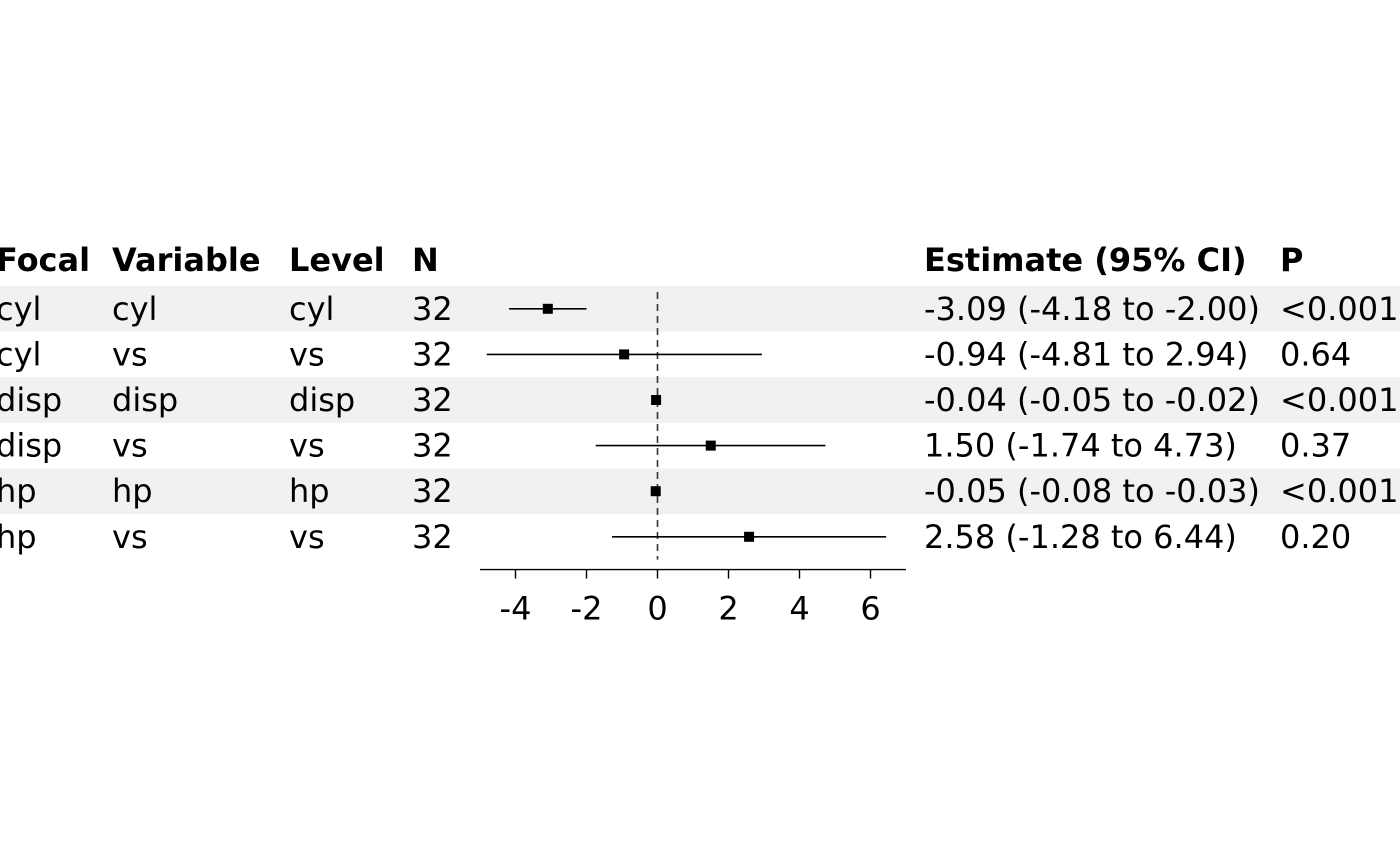 Image resolution: width=1400 pixels, height=866 pixels. What do you see at coordinates (1092, 309) in the screenshot?
I see `cell-estimate-text: -3.09 (-4.18 to -2.00)` at bounding box center [1092, 309].